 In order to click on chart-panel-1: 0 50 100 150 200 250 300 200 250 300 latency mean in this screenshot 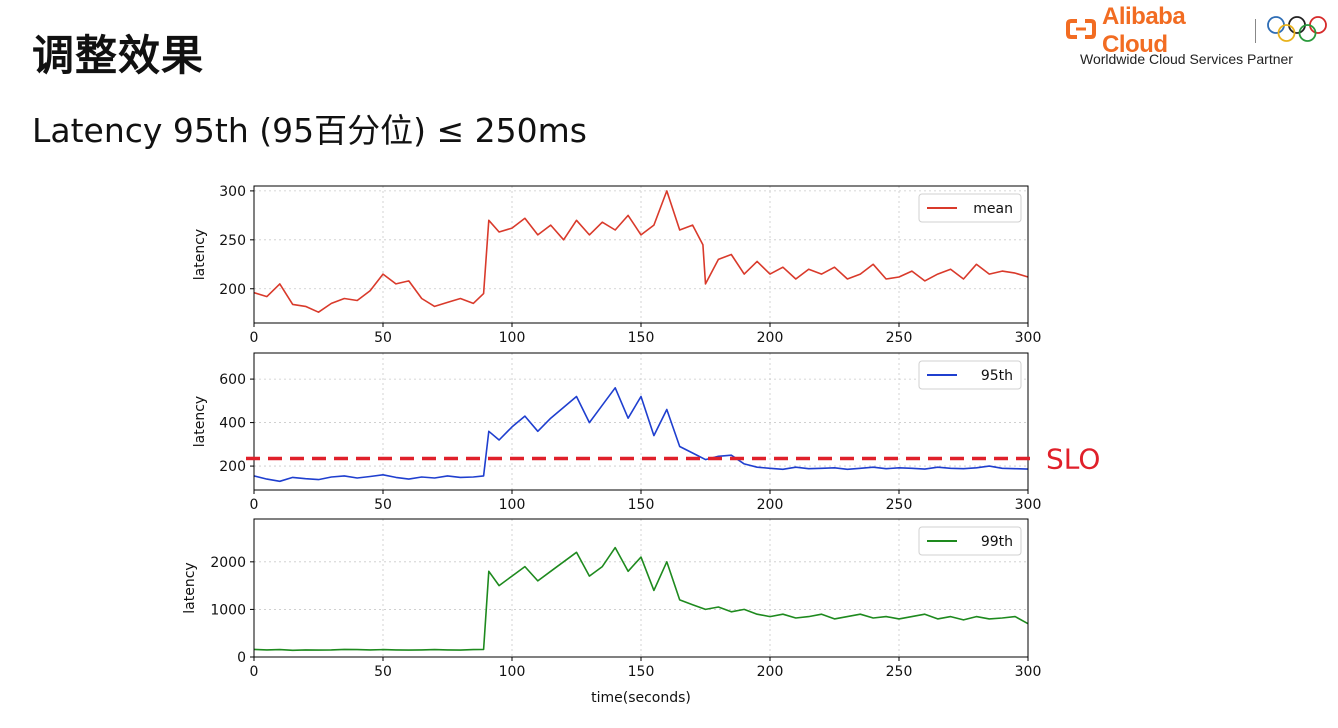, I will do `click(616, 265)`.